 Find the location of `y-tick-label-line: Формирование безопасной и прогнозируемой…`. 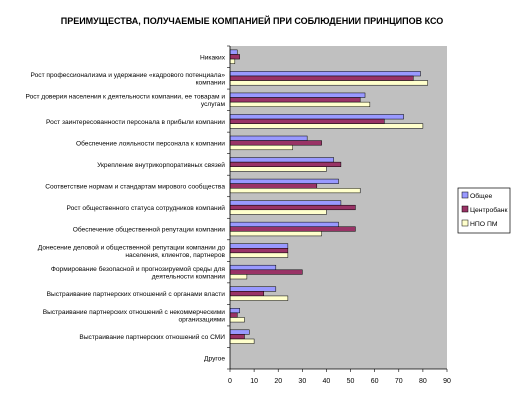

y-tick-label-line: Формирование безопасной и прогнозируемой… is located at coordinates (138, 269).